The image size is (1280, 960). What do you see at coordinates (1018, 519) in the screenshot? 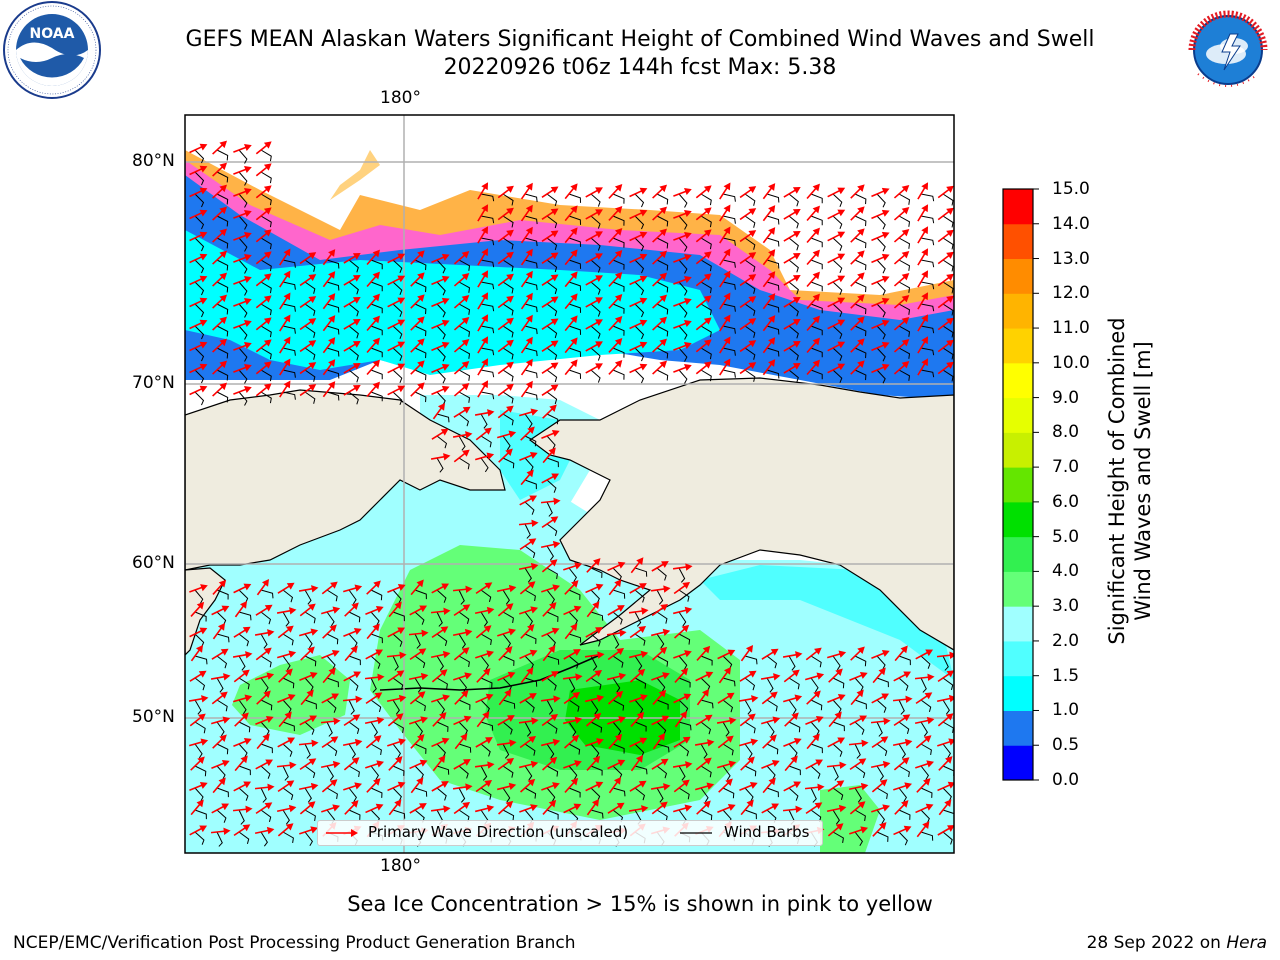
I see `colorbar-segment` at bounding box center [1018, 519].